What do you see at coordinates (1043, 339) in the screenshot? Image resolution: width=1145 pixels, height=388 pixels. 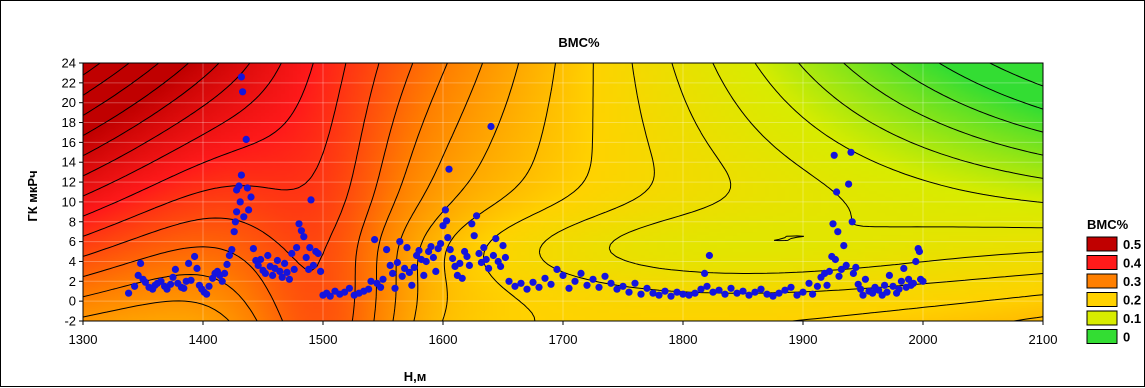 I see `x-tick-label: 2100` at bounding box center [1043, 339].